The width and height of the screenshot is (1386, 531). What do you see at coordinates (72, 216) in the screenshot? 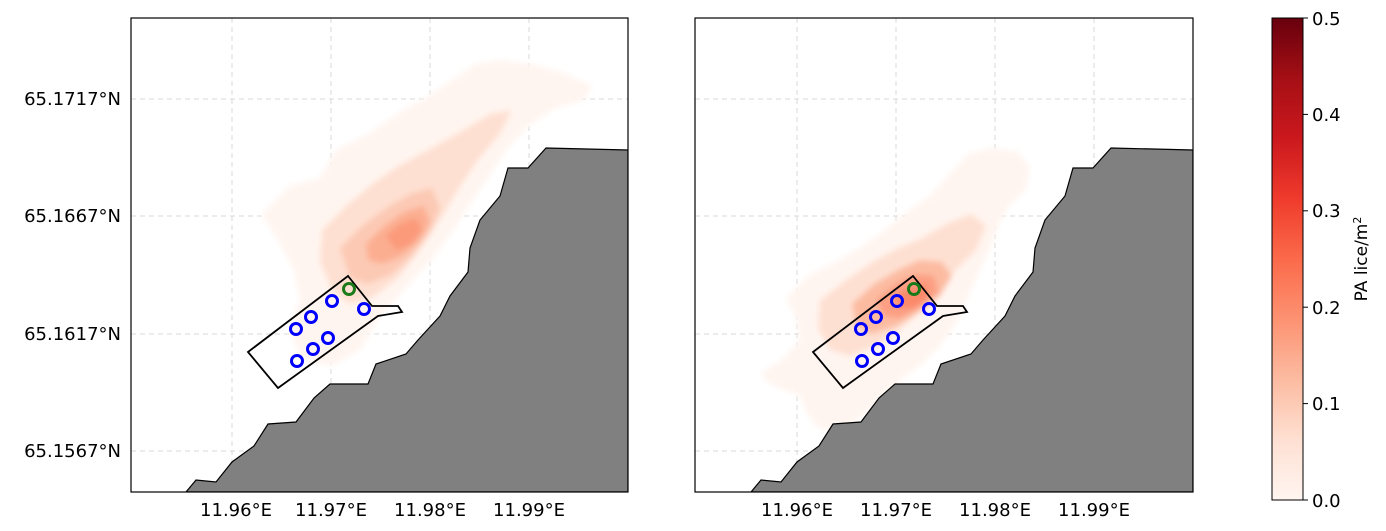
I see `lat-label: 65.1667°N` at bounding box center [72, 216].